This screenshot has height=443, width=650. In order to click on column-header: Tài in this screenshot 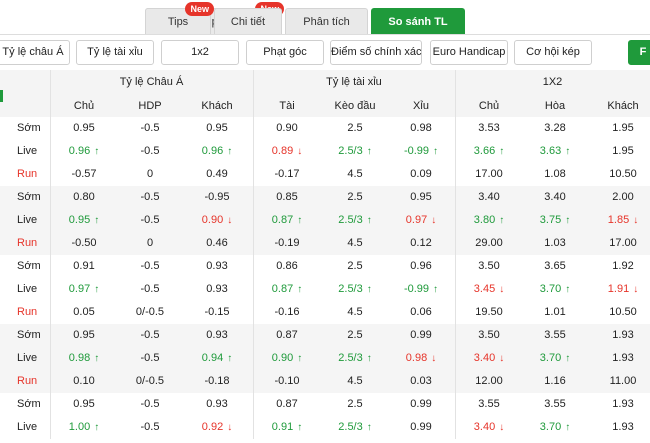, I will do `click(287, 106)`.